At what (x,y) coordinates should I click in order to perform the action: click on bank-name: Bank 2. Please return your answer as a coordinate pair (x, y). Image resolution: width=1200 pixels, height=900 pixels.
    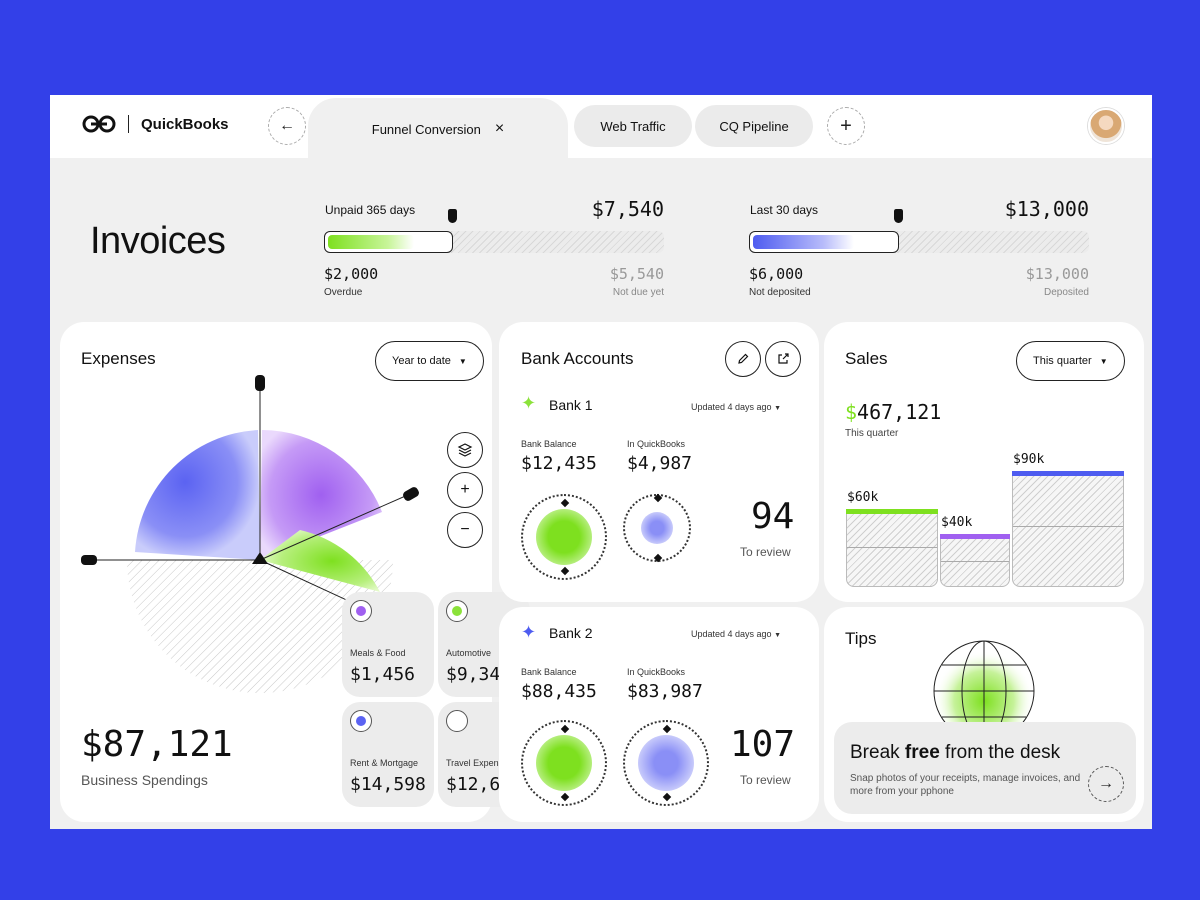
    Looking at the image, I should click on (571, 633).